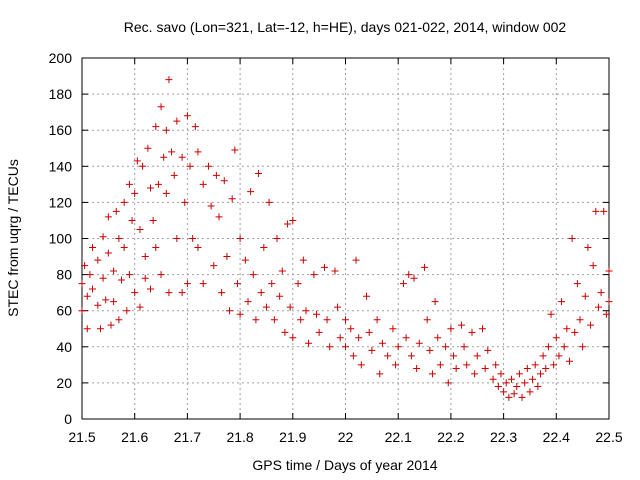 This screenshot has height=480, width=640. What do you see at coordinates (61, 166) in the screenshot?
I see `y-tick-label: 140` at bounding box center [61, 166].